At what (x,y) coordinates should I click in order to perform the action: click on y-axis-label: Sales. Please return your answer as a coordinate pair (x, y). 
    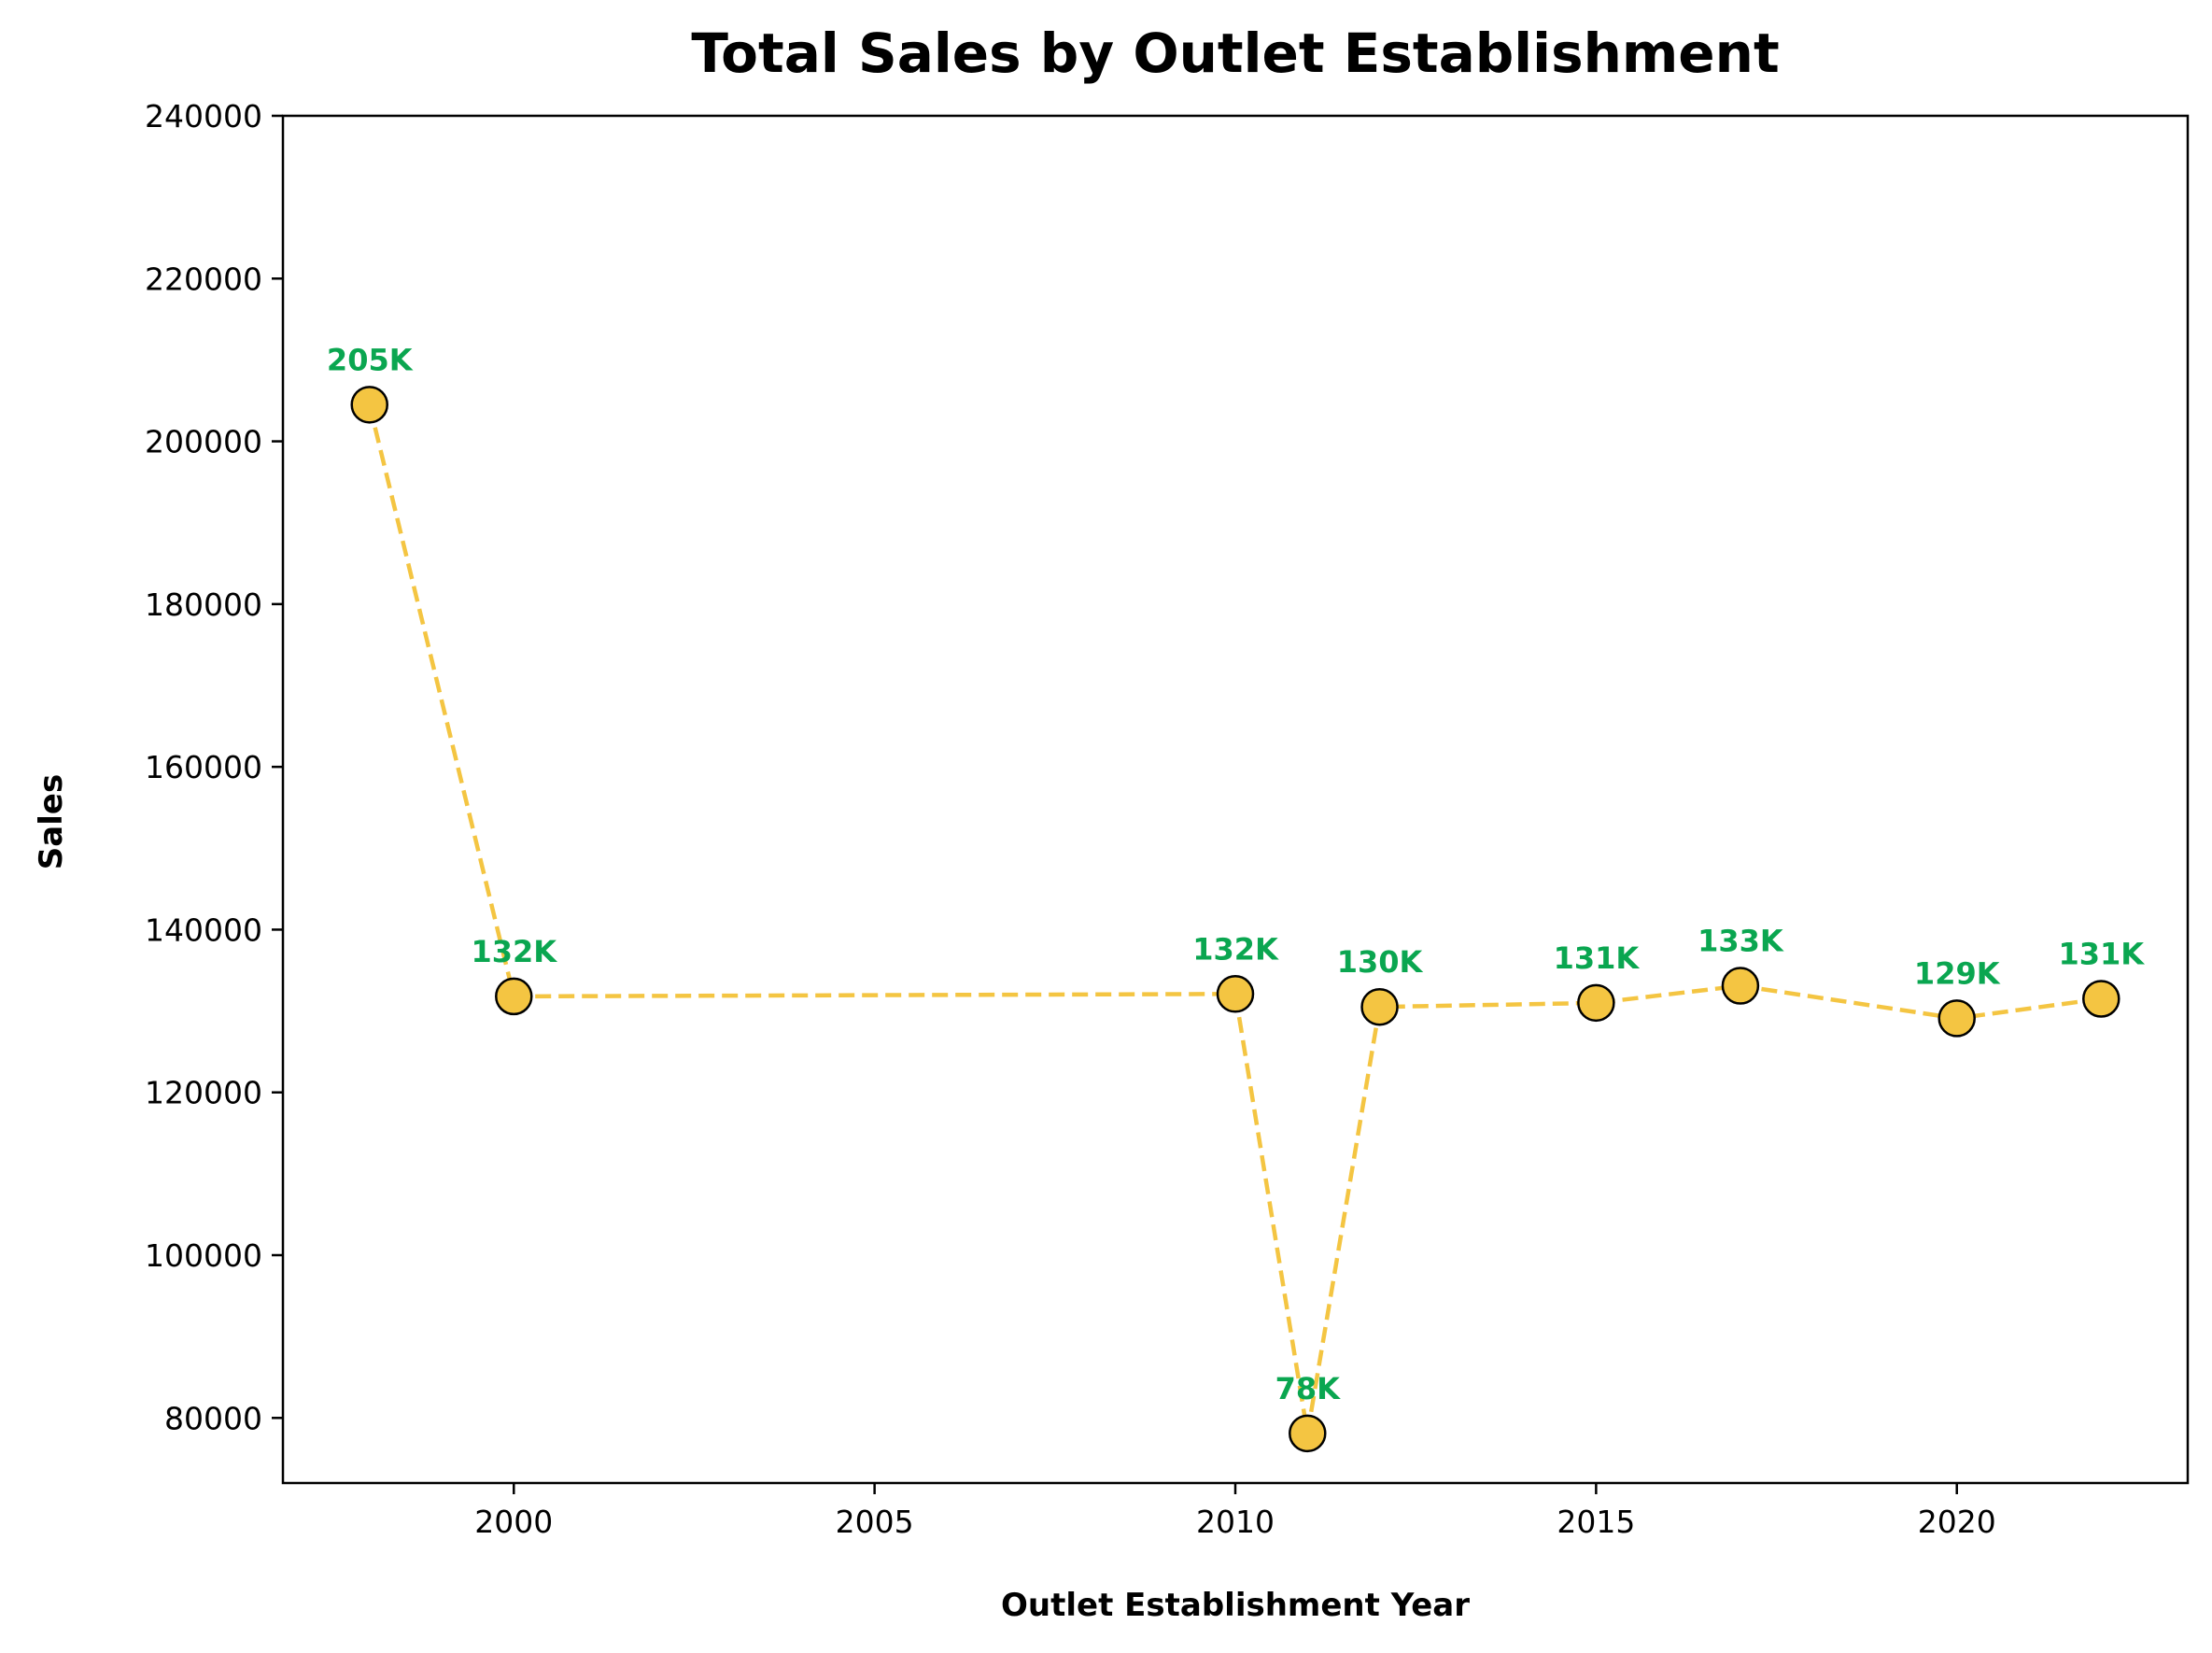
    Looking at the image, I should click on (51, 822).